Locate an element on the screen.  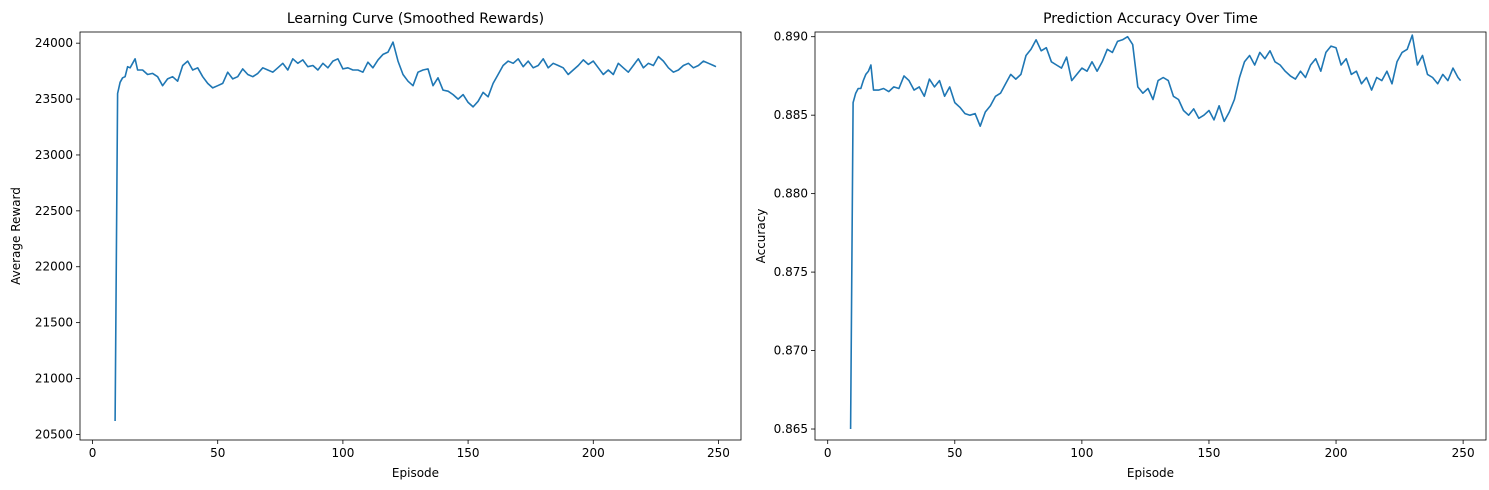
y-axis-label: Average Reward is located at coordinates (16, 236).